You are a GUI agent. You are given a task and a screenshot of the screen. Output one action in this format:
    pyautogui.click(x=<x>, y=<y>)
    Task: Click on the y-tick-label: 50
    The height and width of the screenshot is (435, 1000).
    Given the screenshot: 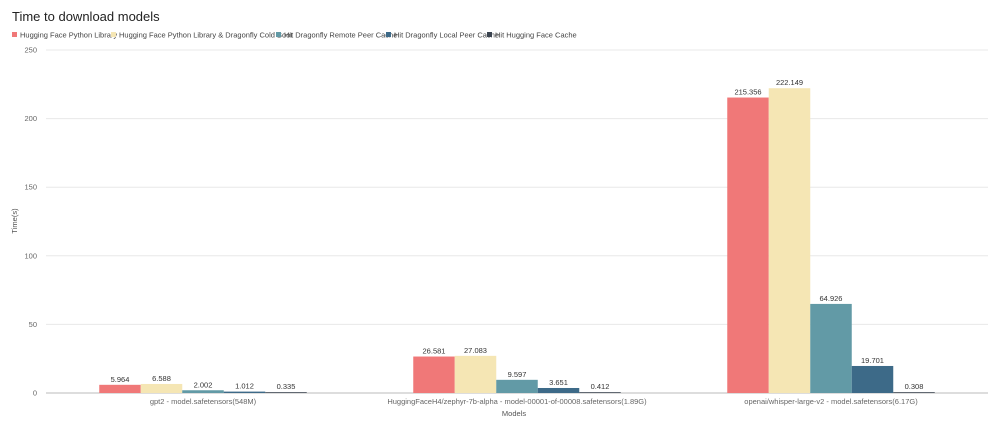 What is the action you would take?
    pyautogui.click(x=33, y=324)
    